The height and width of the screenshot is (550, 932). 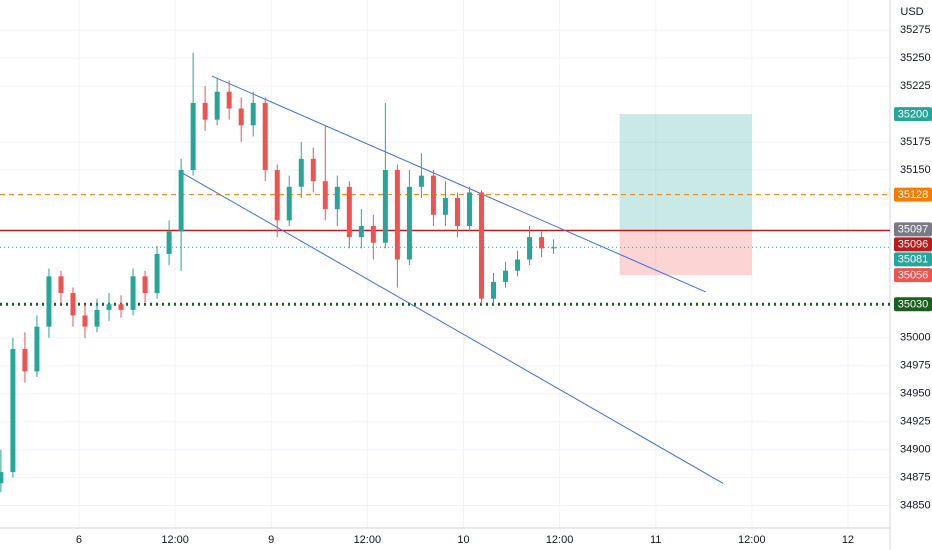 What do you see at coordinates (271, 540) in the screenshot?
I see `x-tick-label: 9` at bounding box center [271, 540].